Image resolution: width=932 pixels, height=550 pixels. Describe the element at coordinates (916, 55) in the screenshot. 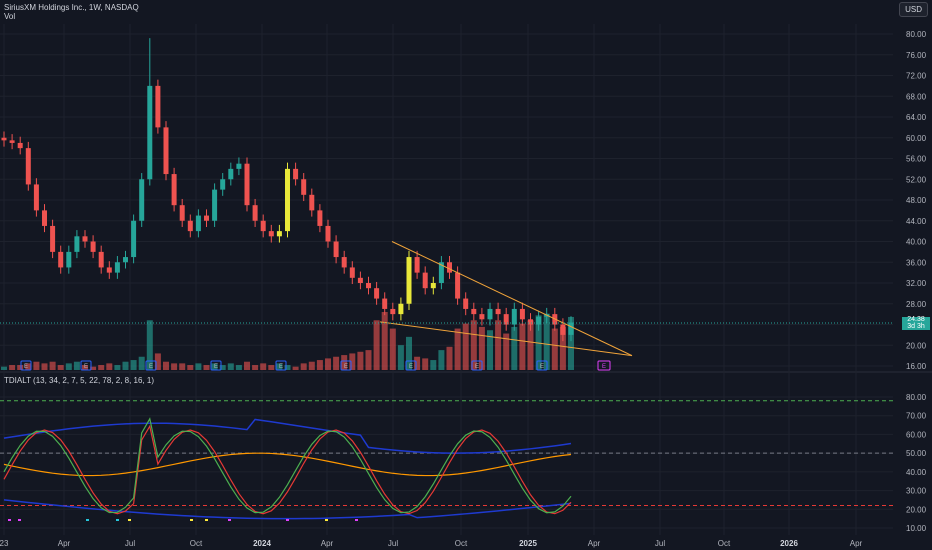

I see `price-tick-label: 76.00` at that location.